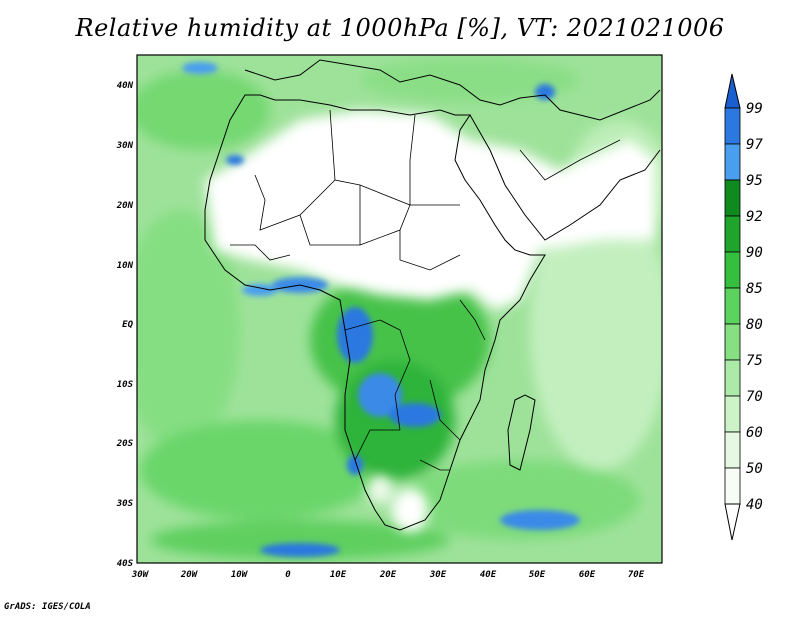  I want to click on lon-label: 60E, so click(587, 575).